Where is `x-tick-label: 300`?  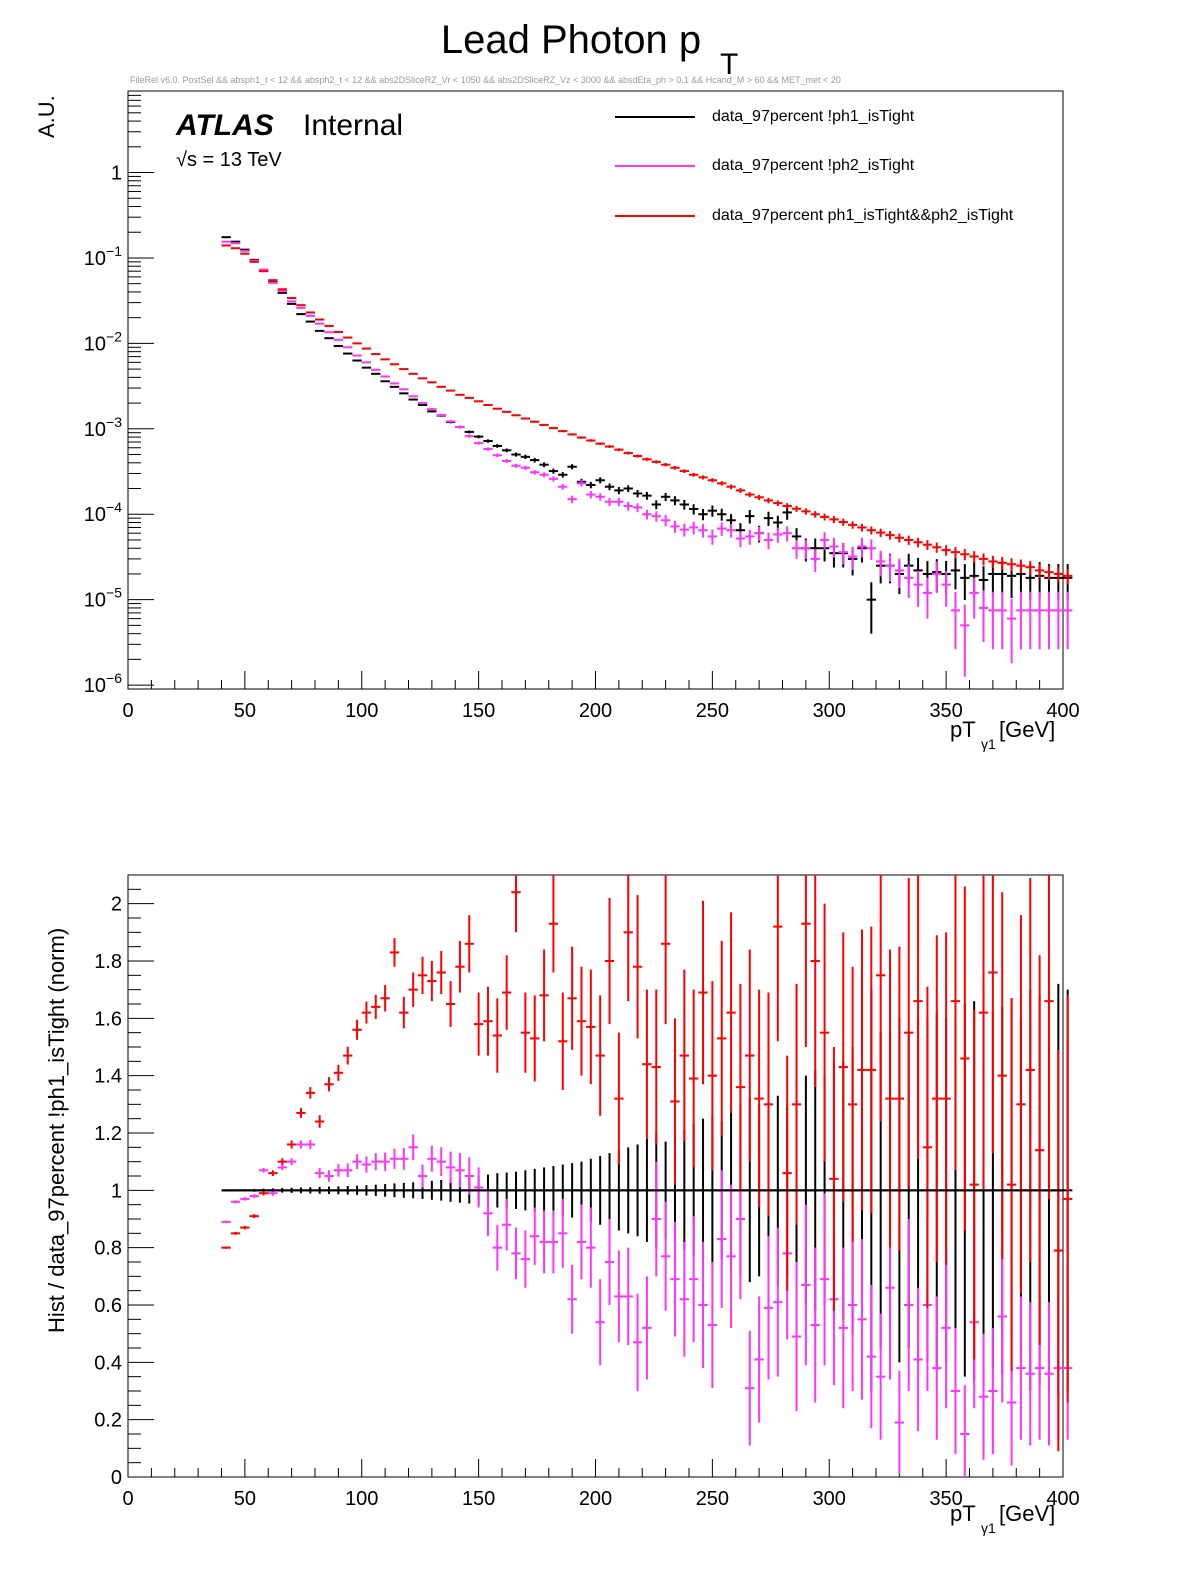 x-tick-label: 300 is located at coordinates (829, 1499).